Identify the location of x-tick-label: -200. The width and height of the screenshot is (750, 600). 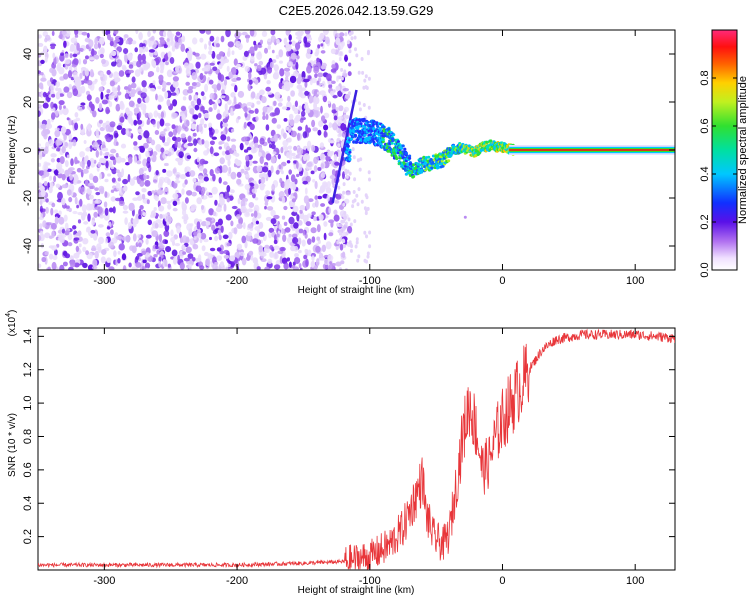
(237, 281).